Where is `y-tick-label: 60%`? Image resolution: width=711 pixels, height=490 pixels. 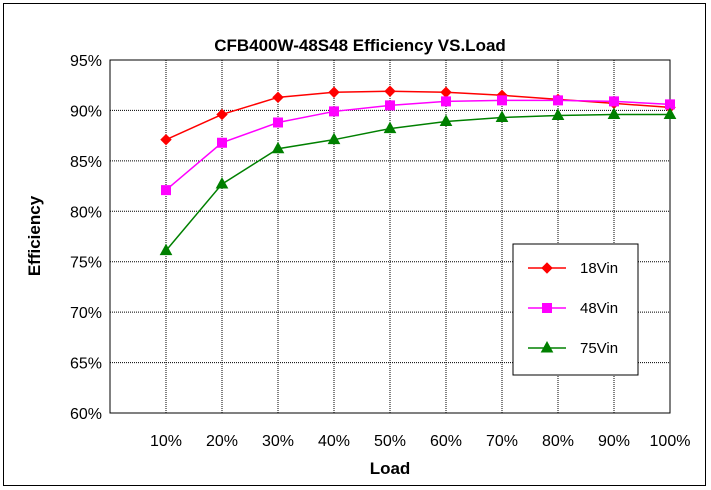 y-tick-label: 60% is located at coordinates (86, 414).